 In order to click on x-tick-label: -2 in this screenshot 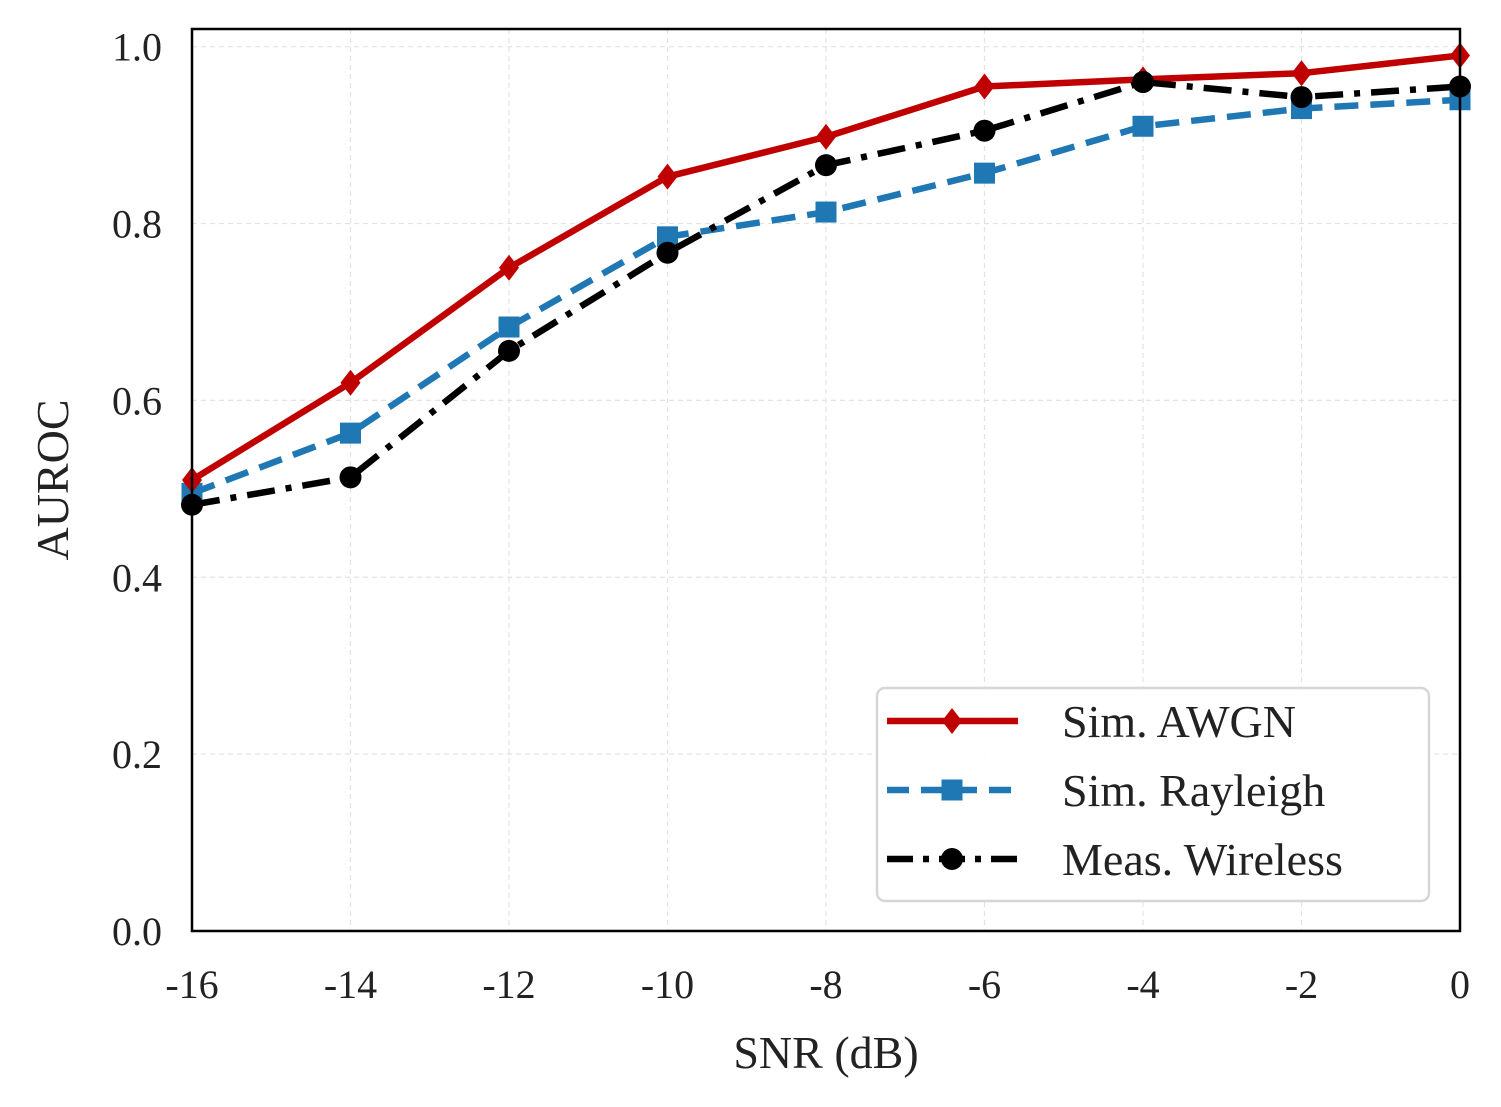, I will do `click(1301, 984)`.